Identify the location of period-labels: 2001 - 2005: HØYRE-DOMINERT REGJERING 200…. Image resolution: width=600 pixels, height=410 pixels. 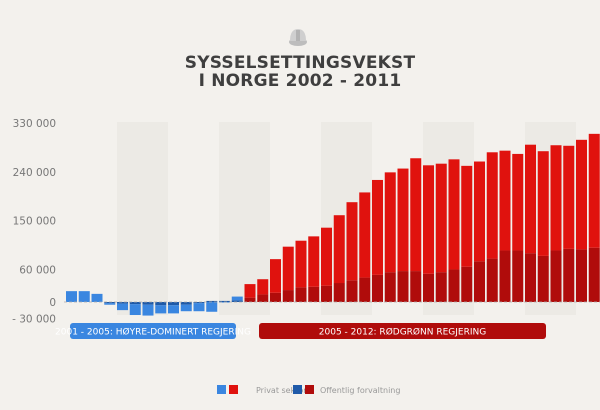
(300, 331).